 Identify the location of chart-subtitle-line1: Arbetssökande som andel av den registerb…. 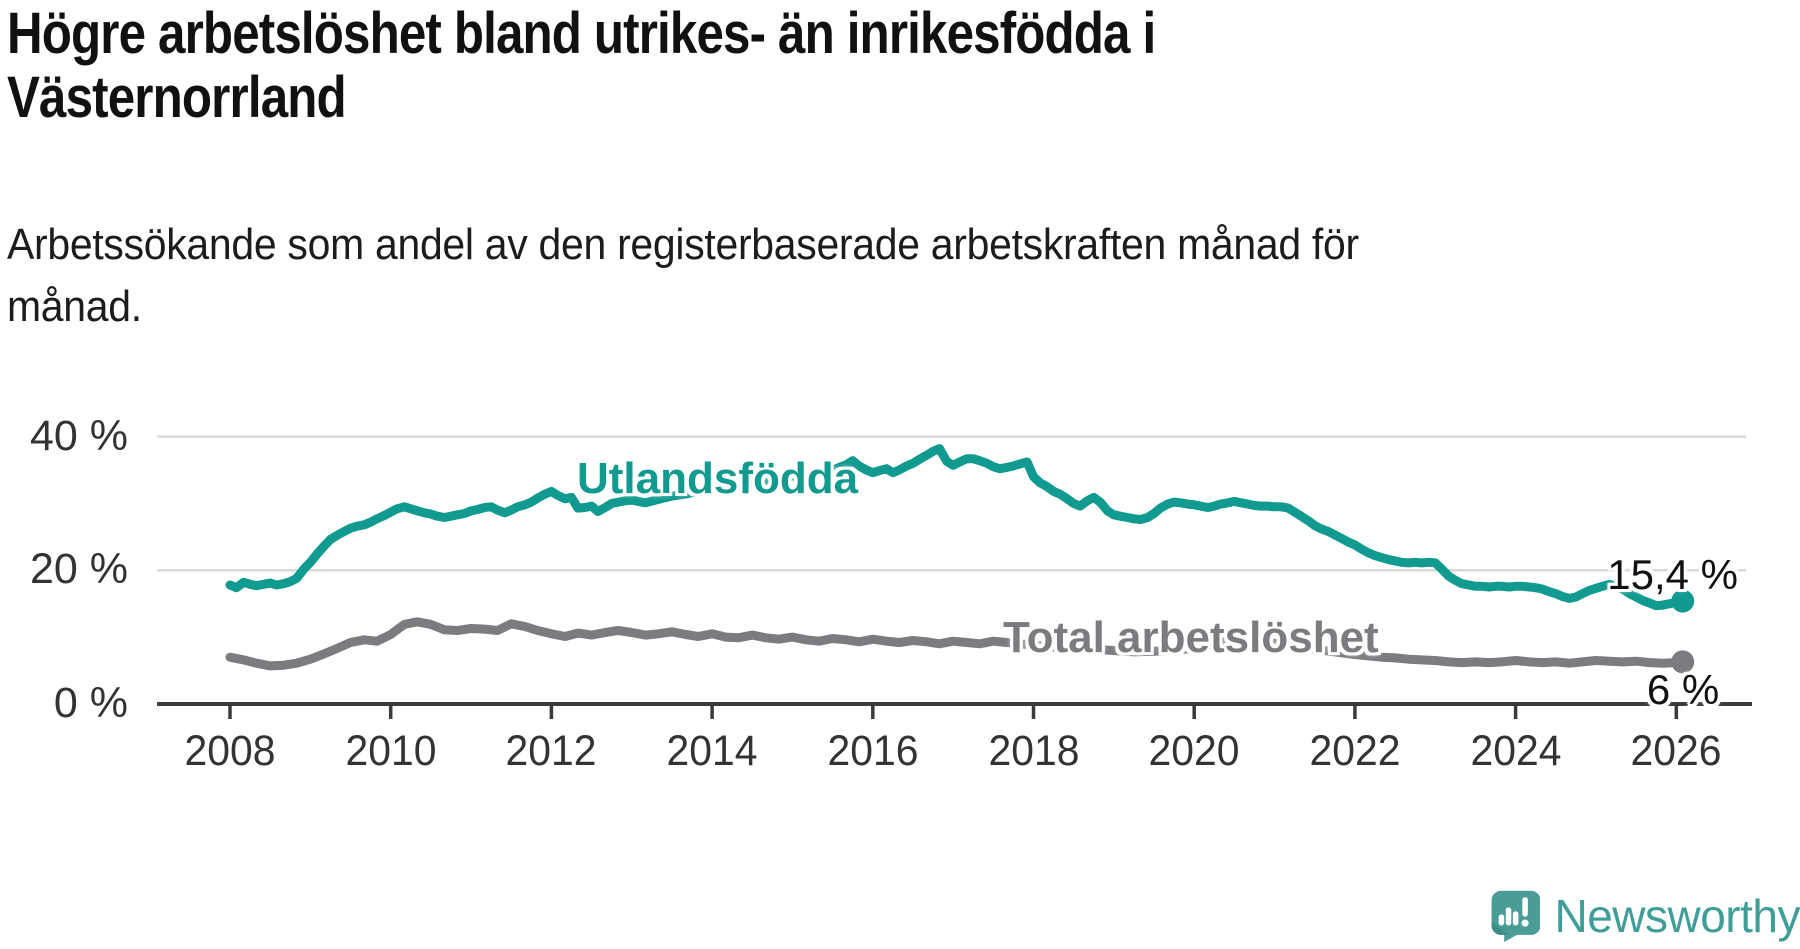
(683, 244).